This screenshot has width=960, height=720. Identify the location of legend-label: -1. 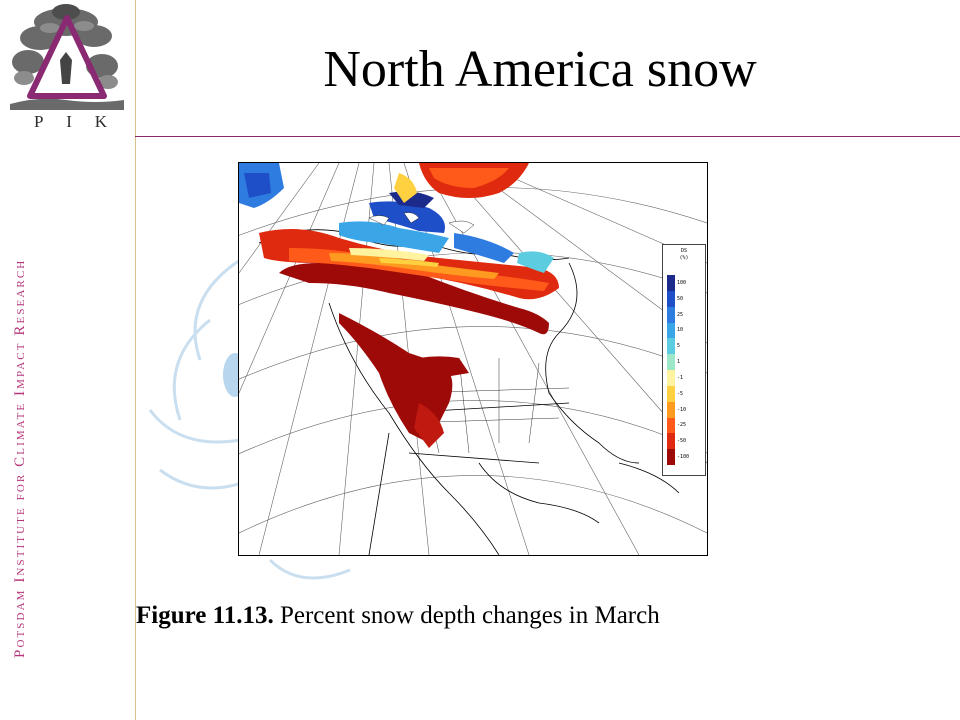
(680, 377).